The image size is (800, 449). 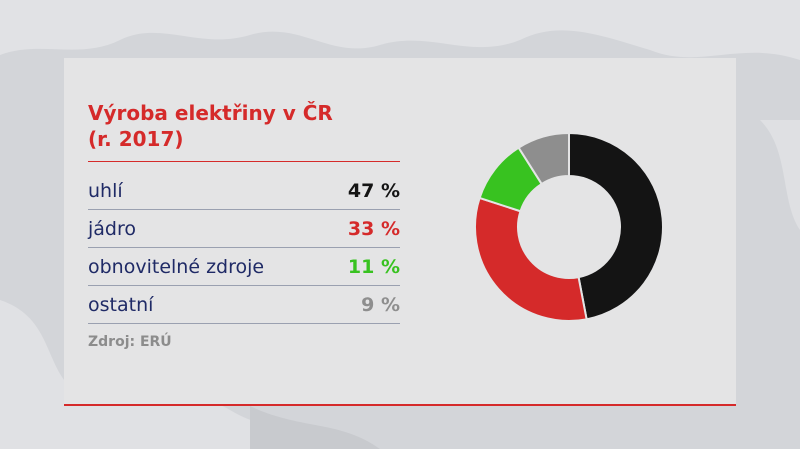 I want to click on slice-nuclear, so click(x=531, y=259).